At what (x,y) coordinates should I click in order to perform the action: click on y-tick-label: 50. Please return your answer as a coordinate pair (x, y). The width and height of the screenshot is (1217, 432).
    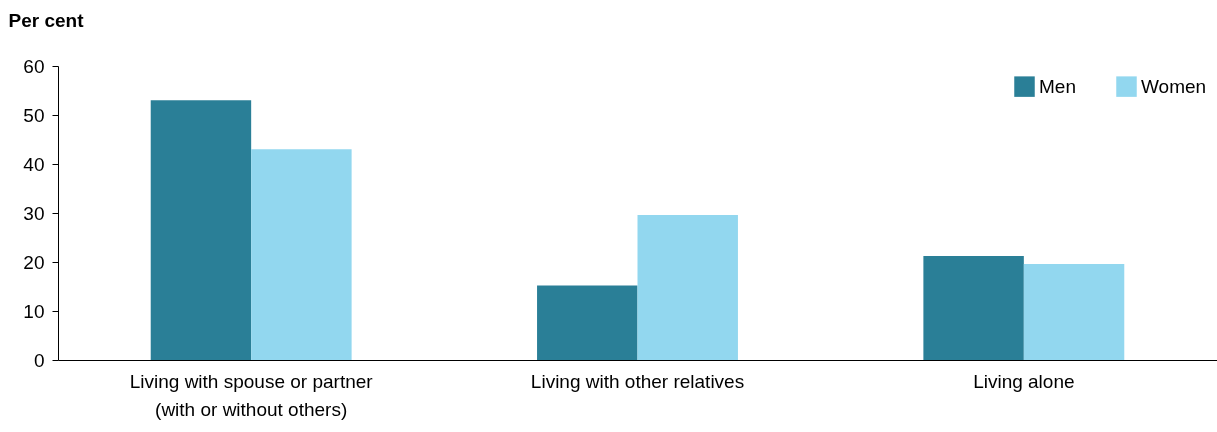
    Looking at the image, I should click on (34, 115).